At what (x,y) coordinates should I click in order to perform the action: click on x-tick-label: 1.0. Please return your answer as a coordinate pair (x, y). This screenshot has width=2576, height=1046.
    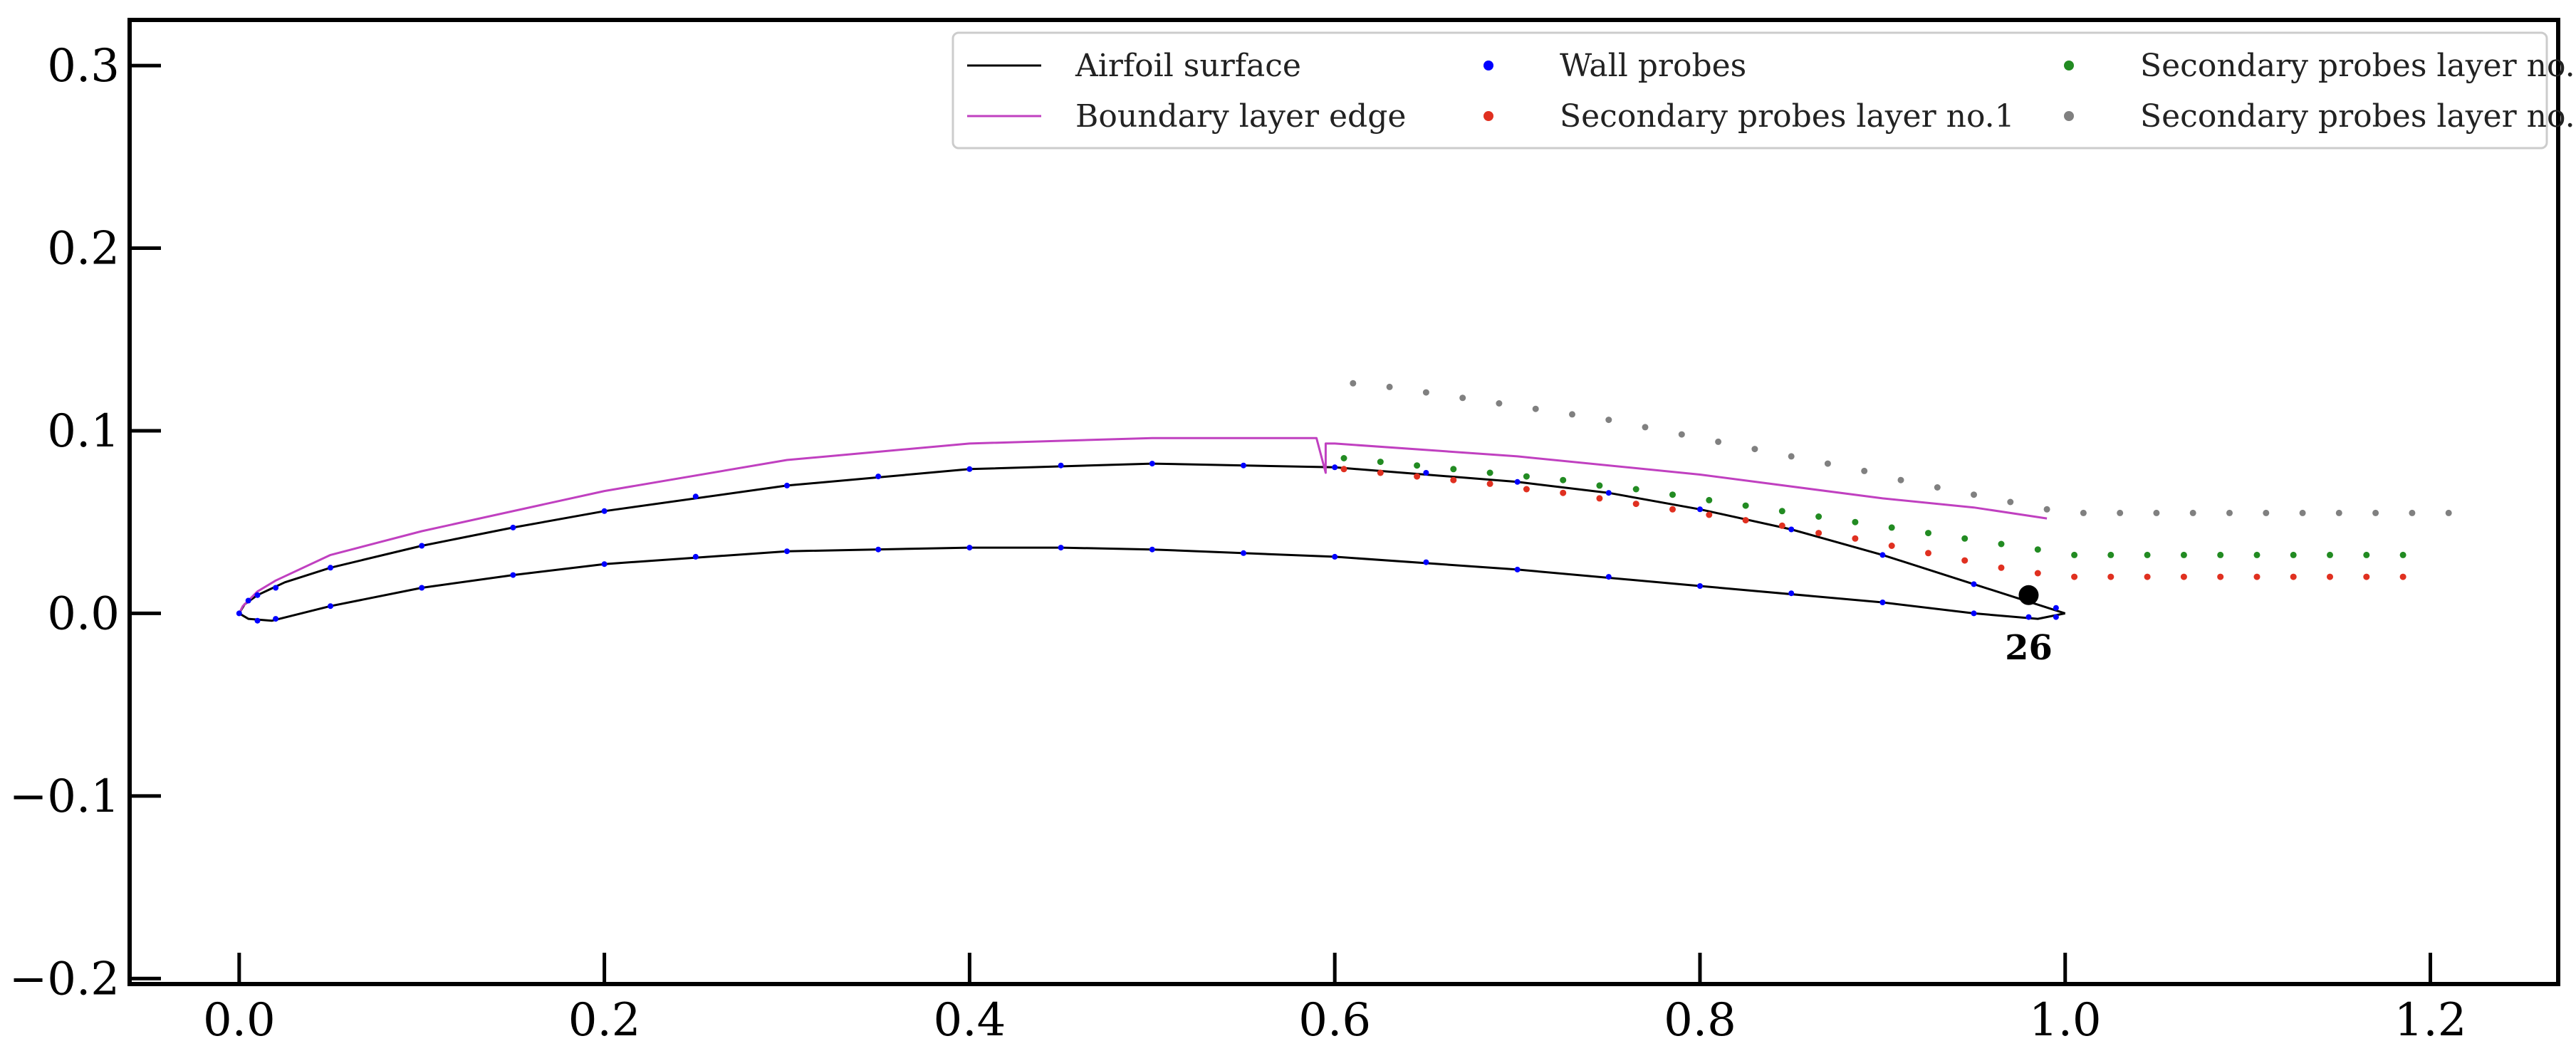
    Looking at the image, I should click on (2065, 1020).